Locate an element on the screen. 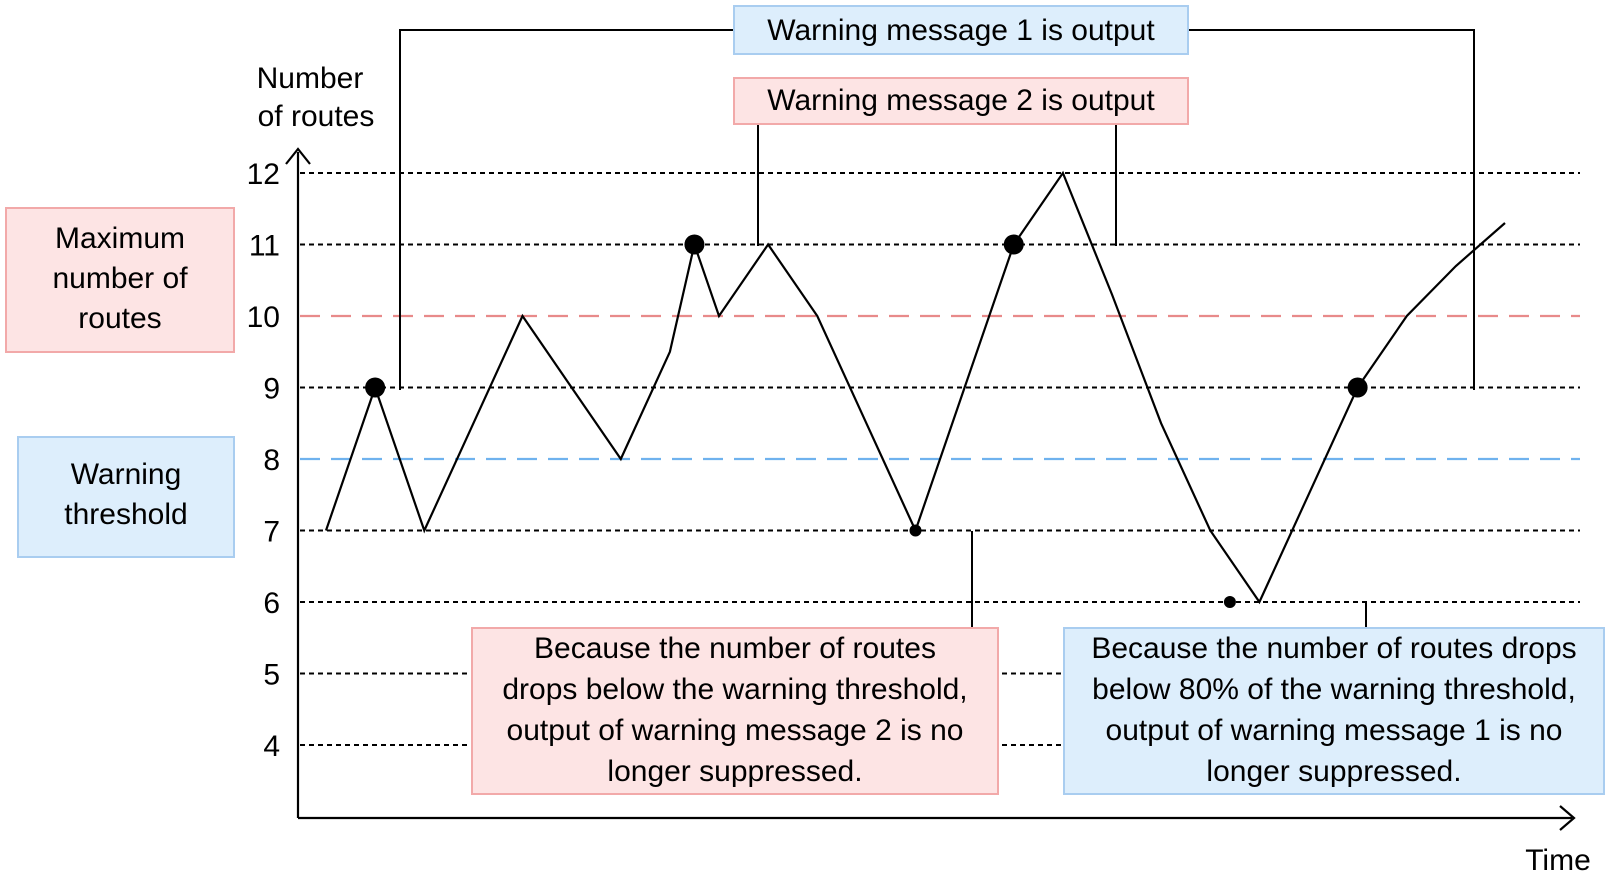 The width and height of the screenshot is (1612, 884). y-tick-label-4: 4 is located at coordinates (271, 746).